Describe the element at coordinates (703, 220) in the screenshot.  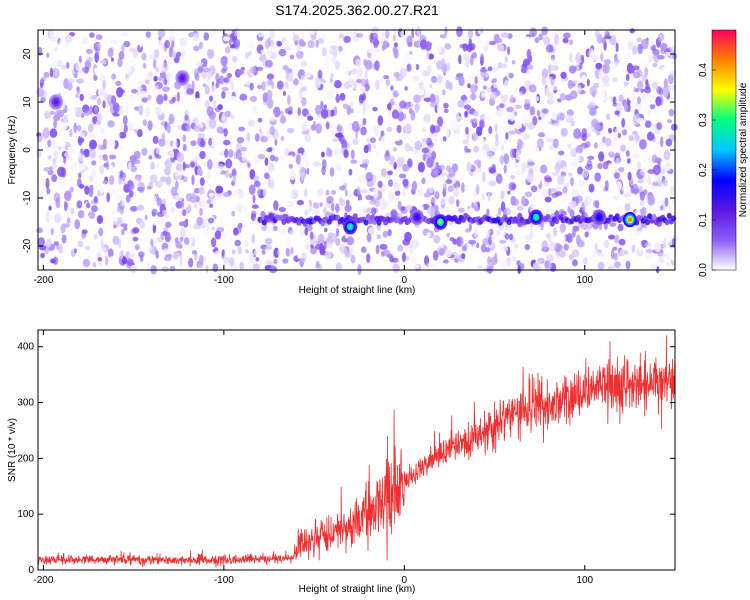
I see `colorbar-tick-label: 0.1` at that location.